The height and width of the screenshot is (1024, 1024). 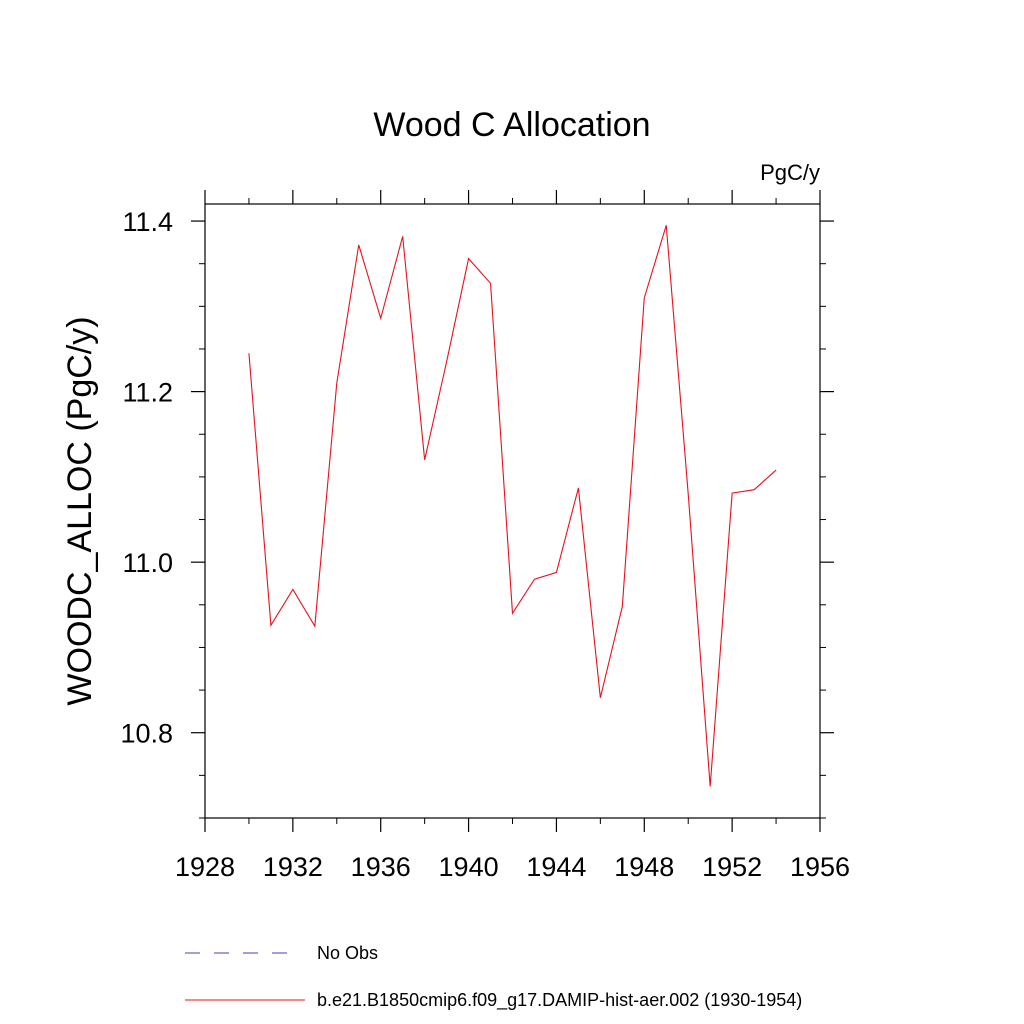 I want to click on x-tick-label: 1944, so click(x=556, y=867).